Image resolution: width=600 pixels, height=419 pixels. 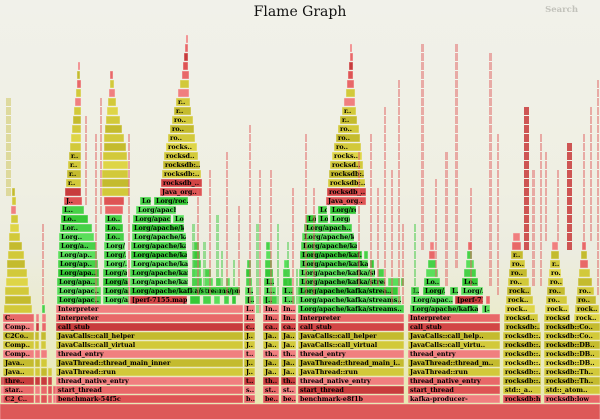 I want to click on frame: rocksdb:.., so click(x=181, y=174).